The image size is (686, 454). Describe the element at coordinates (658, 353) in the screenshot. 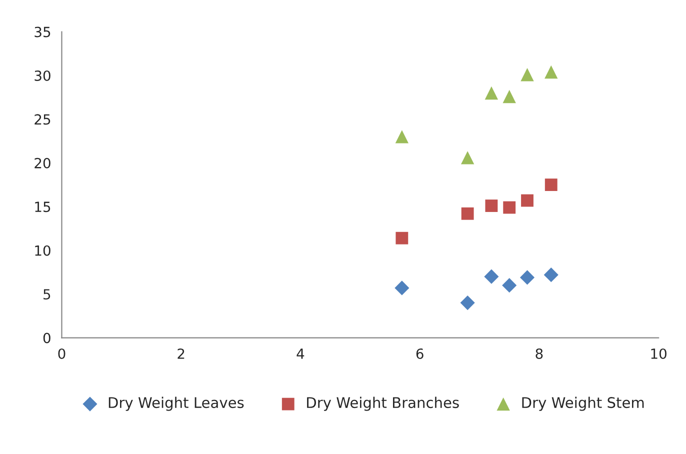

I see `x-tick-label: 10` at that location.